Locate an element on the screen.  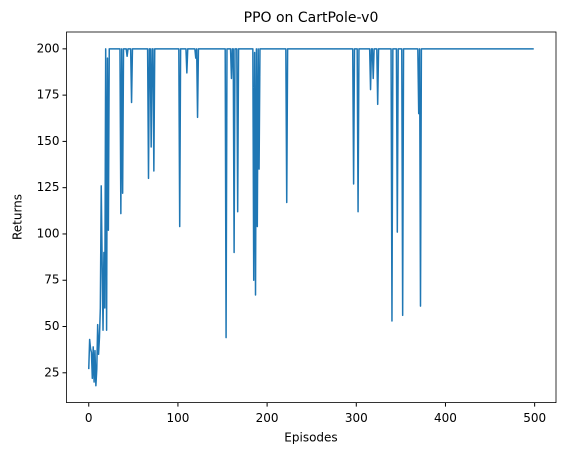
chart-title: PPO on CartPole-v0 is located at coordinates (311, 18).